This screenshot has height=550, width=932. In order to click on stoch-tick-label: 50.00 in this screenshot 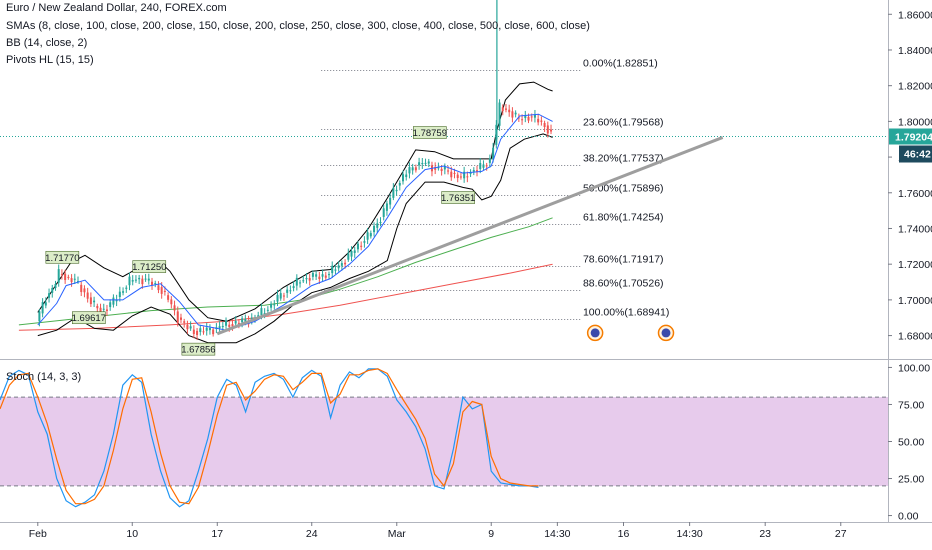, I will do `click(911, 443)`.